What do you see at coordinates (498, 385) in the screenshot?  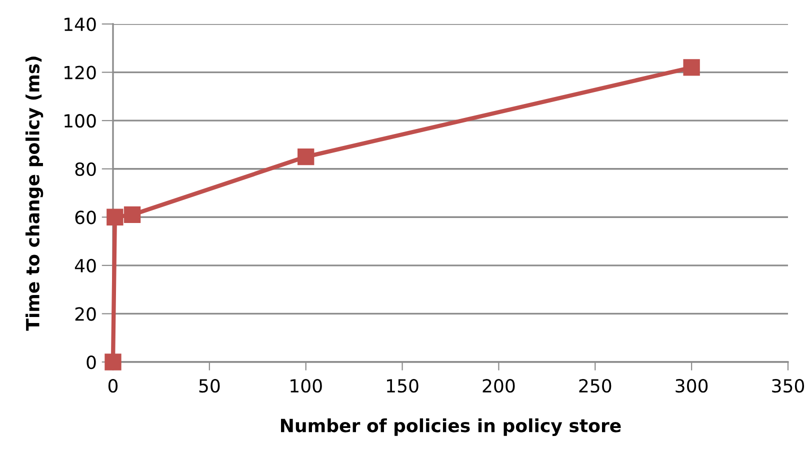 I see `x-tick-label: 200` at bounding box center [498, 385].